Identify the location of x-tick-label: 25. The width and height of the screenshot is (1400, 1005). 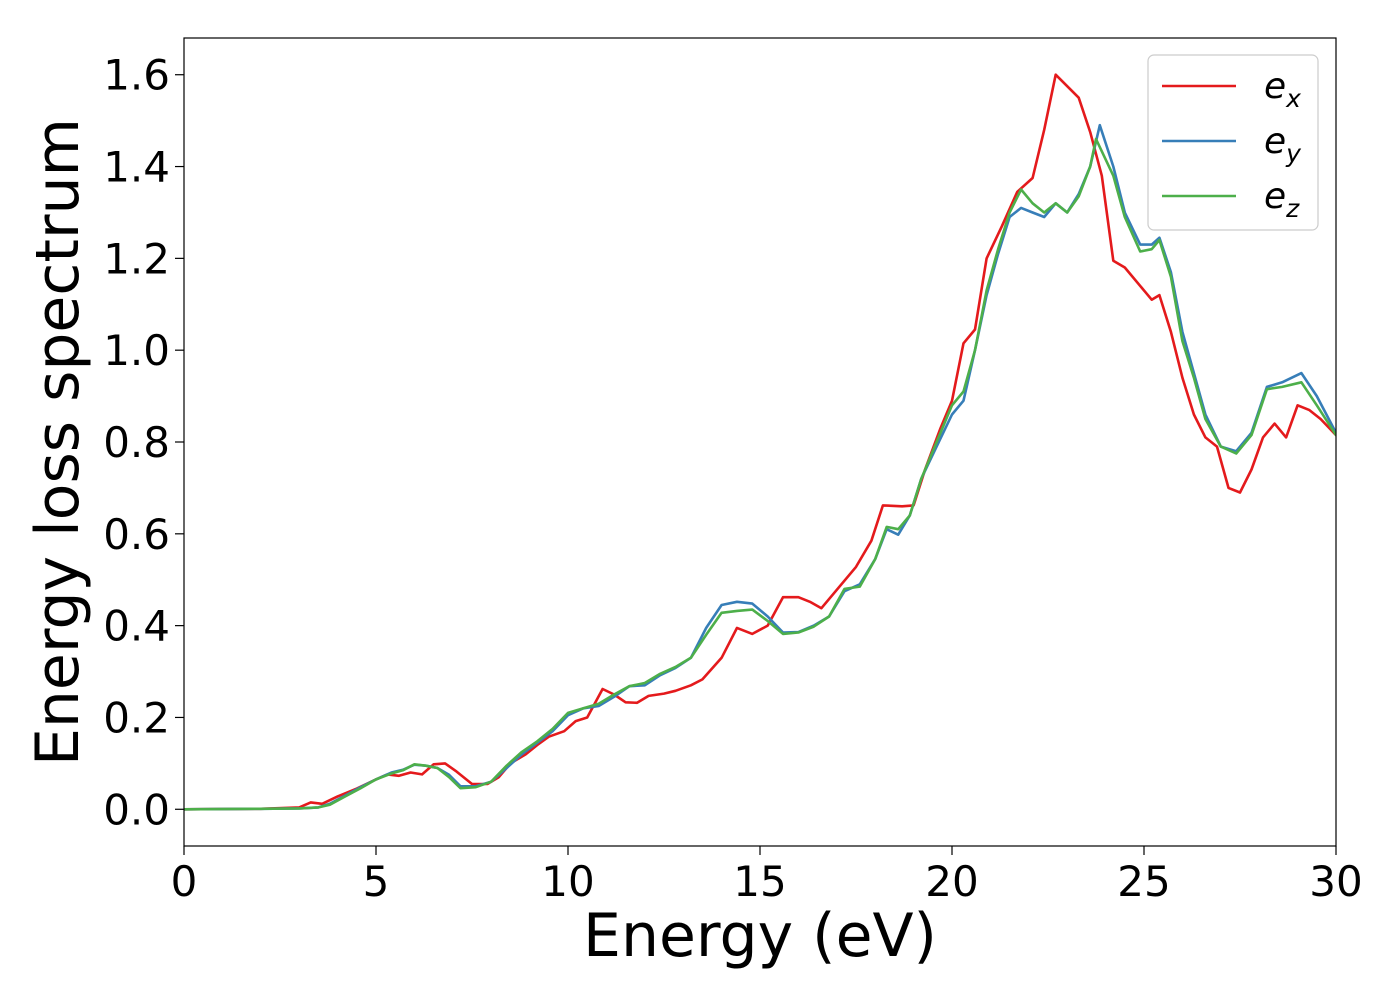
(1143, 881).